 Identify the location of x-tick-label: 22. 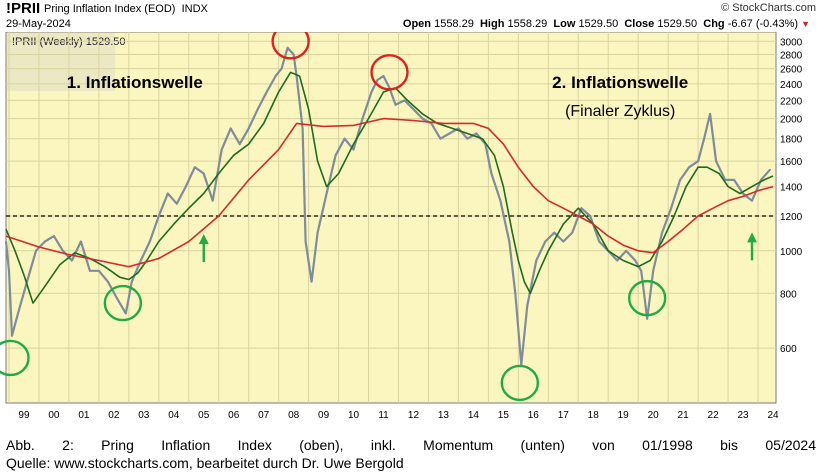
(714, 415).